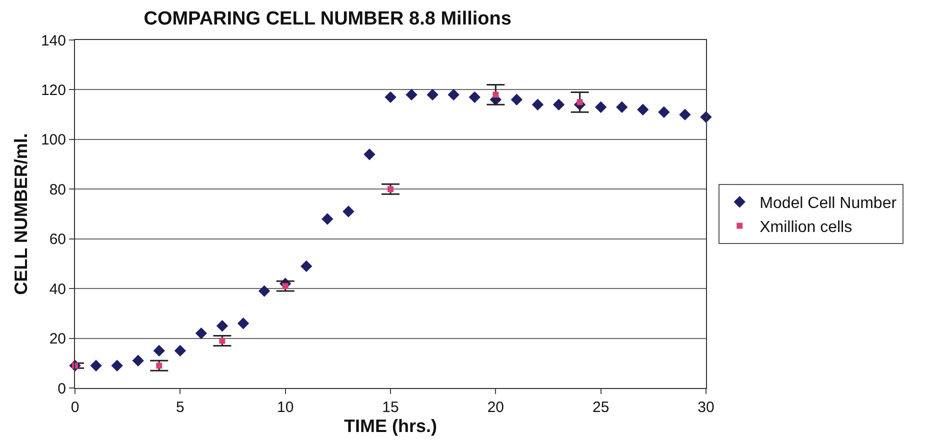 The image size is (936, 448). Describe the element at coordinates (285, 407) in the screenshot. I see `x-tick-label: 10` at that location.